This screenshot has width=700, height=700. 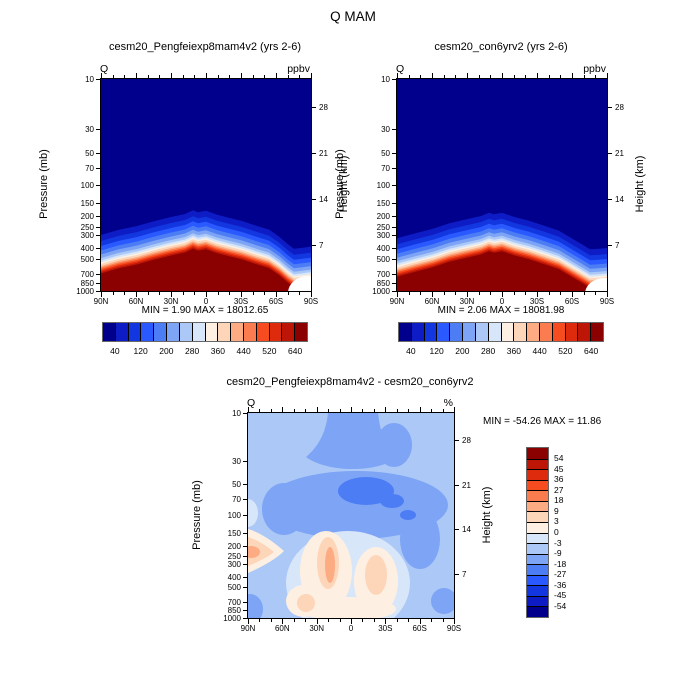 What do you see at coordinates (454, 628) in the screenshot?
I see `x-tick-label: 90S` at bounding box center [454, 628].